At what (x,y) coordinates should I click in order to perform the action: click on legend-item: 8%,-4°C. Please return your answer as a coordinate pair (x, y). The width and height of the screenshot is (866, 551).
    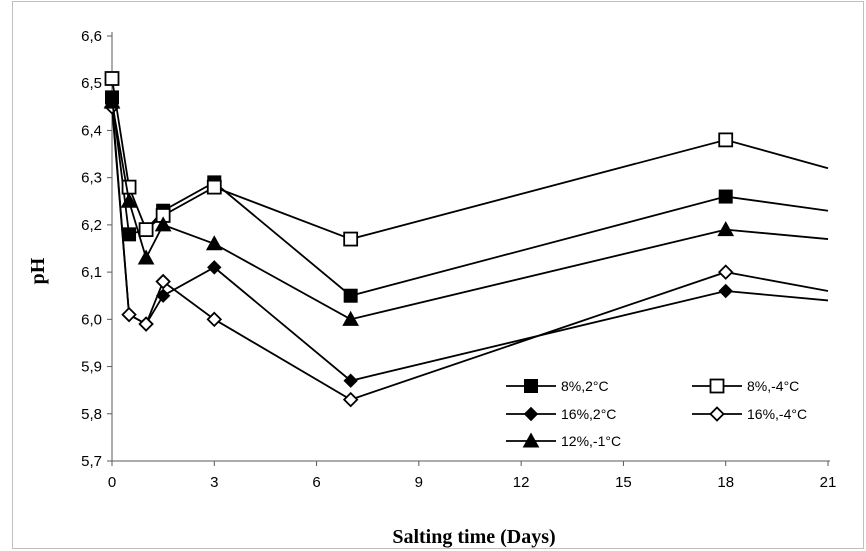
    Looking at the image, I should click on (745, 386).